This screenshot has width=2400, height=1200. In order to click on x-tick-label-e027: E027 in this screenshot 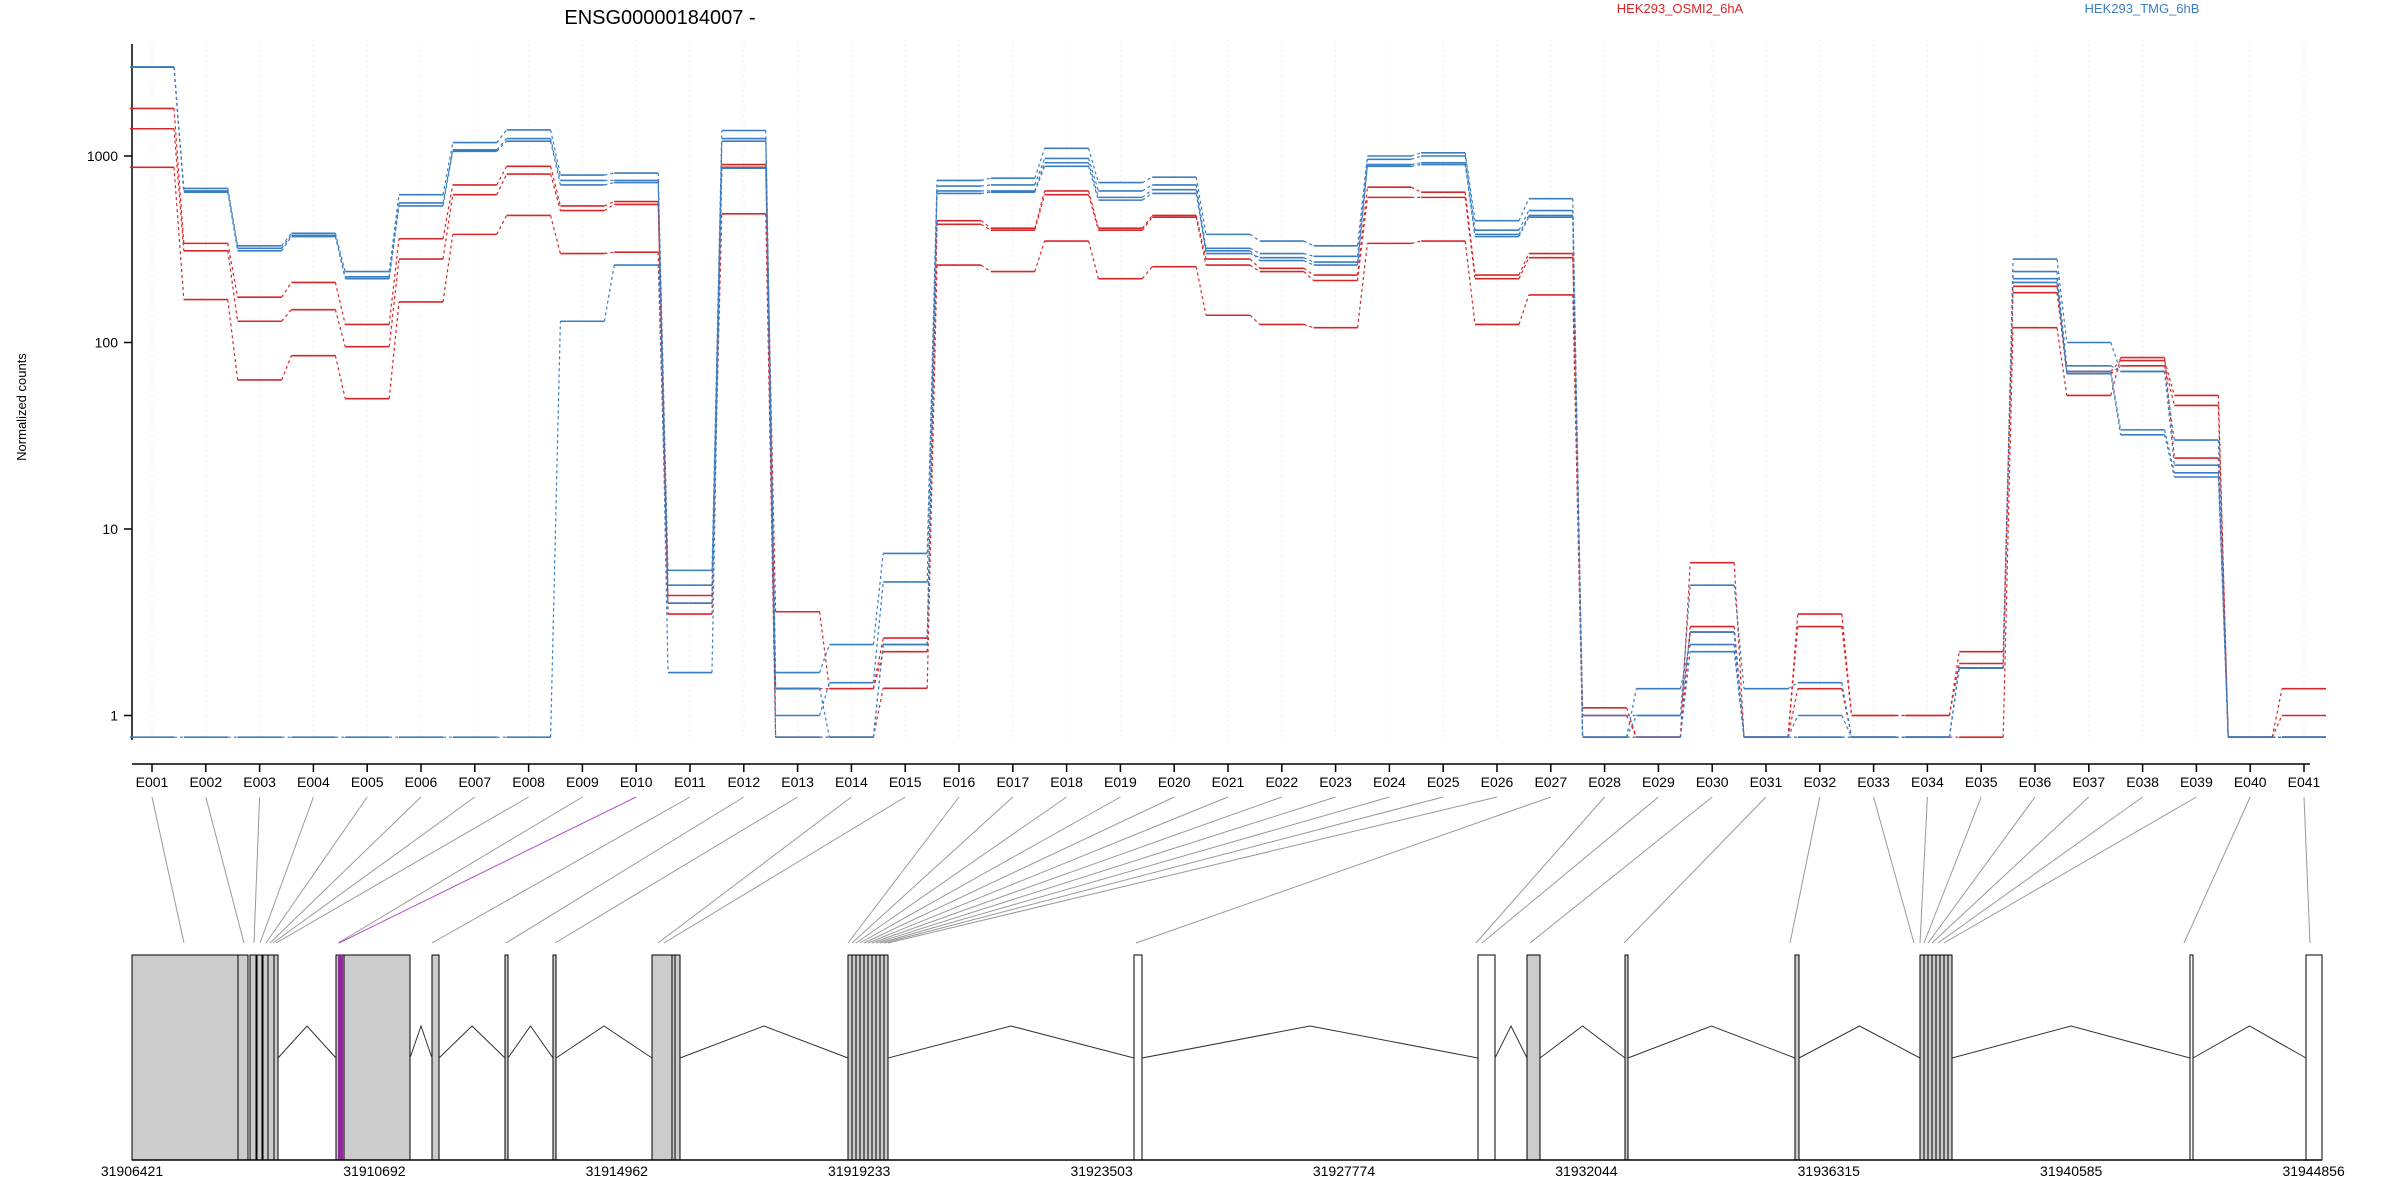, I will do `click(1550, 782)`.